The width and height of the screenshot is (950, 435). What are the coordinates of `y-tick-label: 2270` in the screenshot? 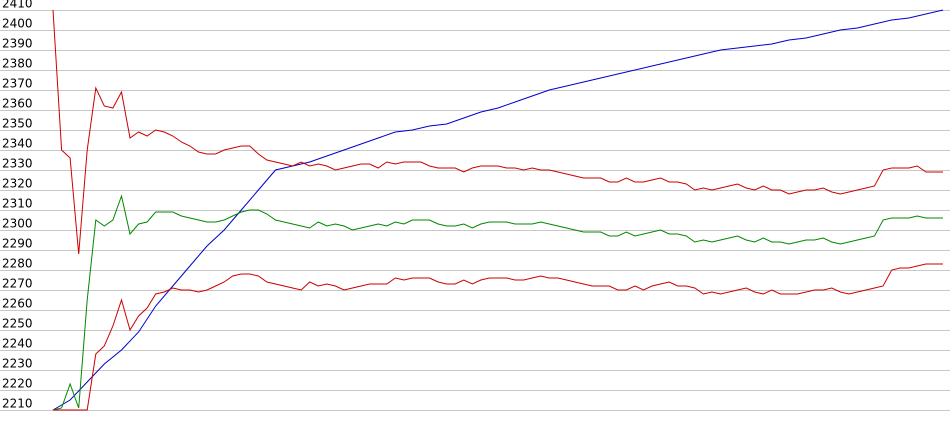 It's located at (17, 284).